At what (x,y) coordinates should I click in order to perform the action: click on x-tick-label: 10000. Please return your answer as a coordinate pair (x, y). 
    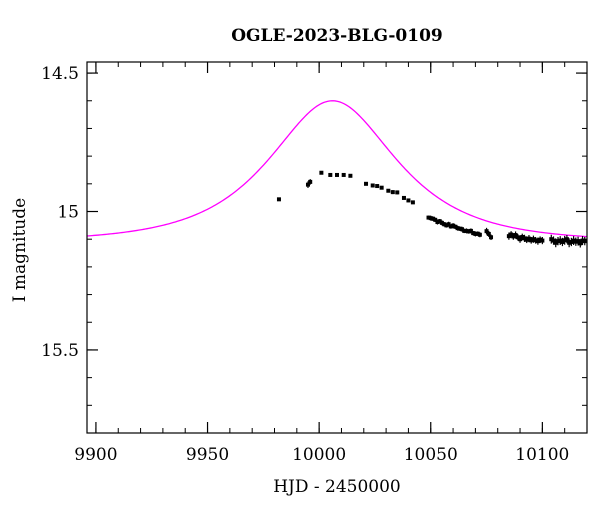
    Looking at the image, I should click on (319, 455).